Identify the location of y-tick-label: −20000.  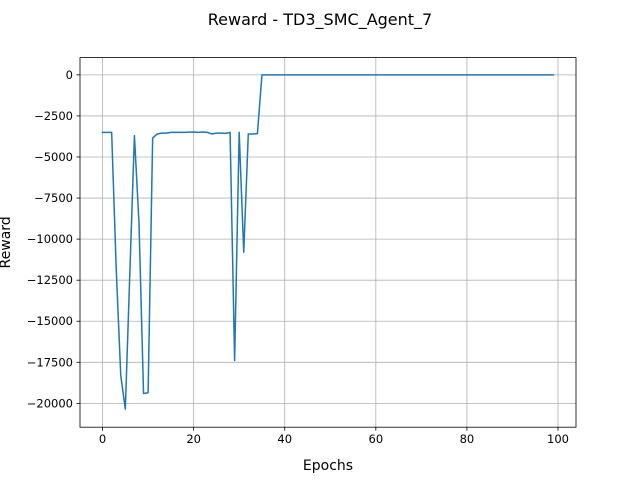
(50, 403).